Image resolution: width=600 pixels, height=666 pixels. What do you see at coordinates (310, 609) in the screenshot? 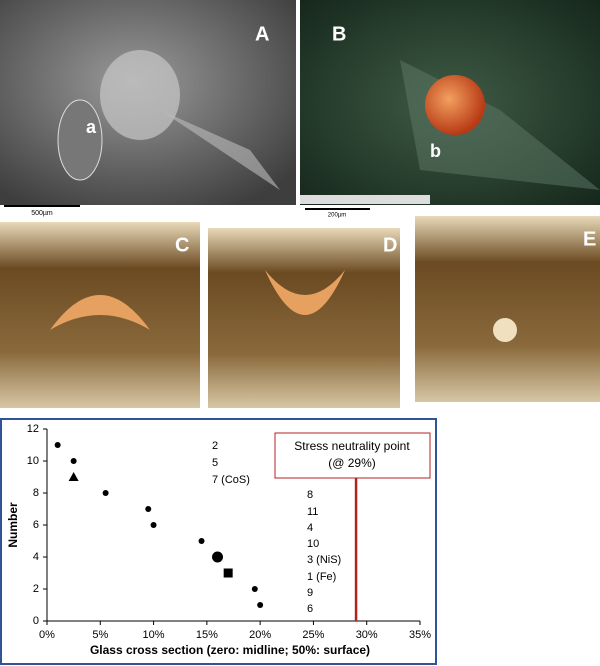
I see `annotation: 6` at bounding box center [310, 609].